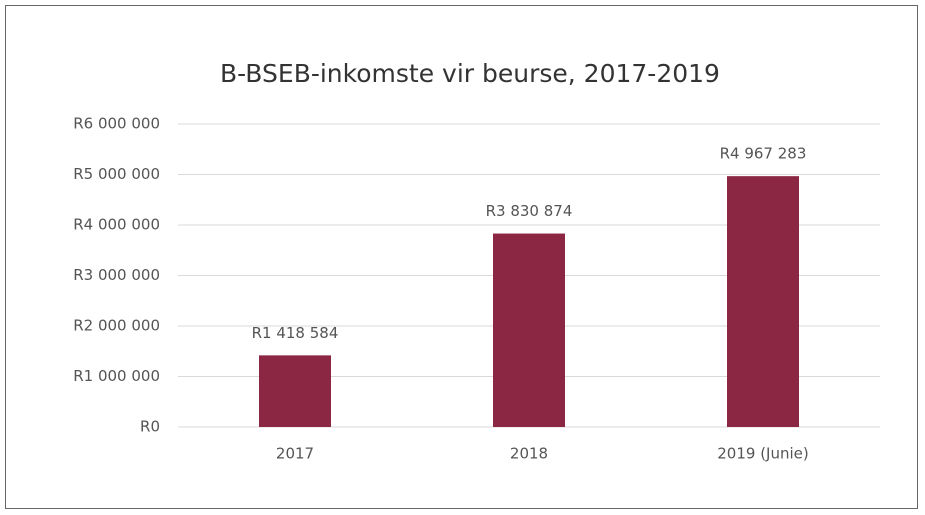 The width and height of the screenshot is (925, 515). What do you see at coordinates (470, 73) in the screenshot?
I see `chart-title: B-BSEB-inkomste vir beurse, 2017-2019` at bounding box center [470, 73].